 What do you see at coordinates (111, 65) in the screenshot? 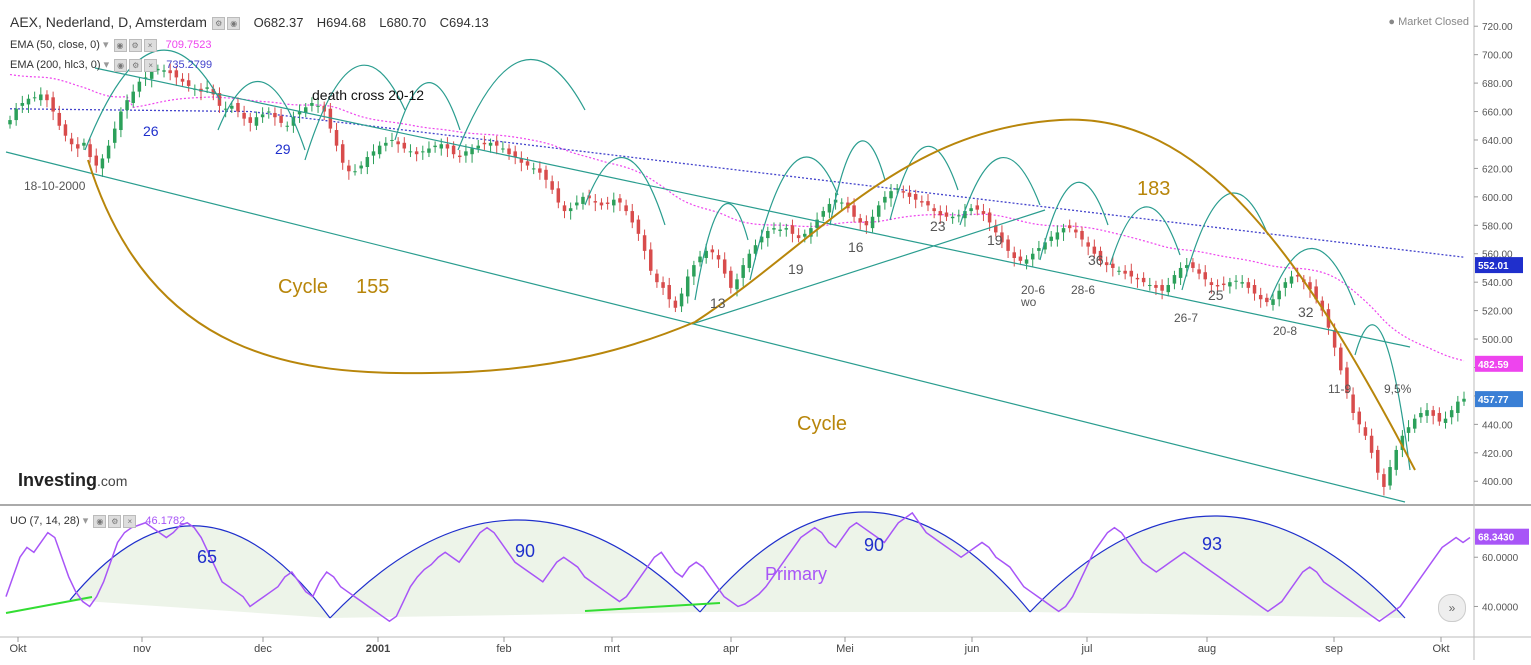
I see `ema200-legend: EMA (200, hlc3, 0) ▾ ◉ ⚙ × 735.2799` at bounding box center [111, 65].